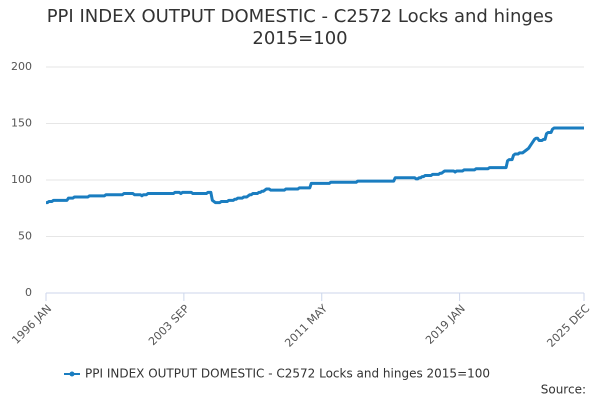 The width and height of the screenshot is (600, 400). Describe the element at coordinates (28, 292) in the screenshot. I see `y-tick-label: 0` at that location.